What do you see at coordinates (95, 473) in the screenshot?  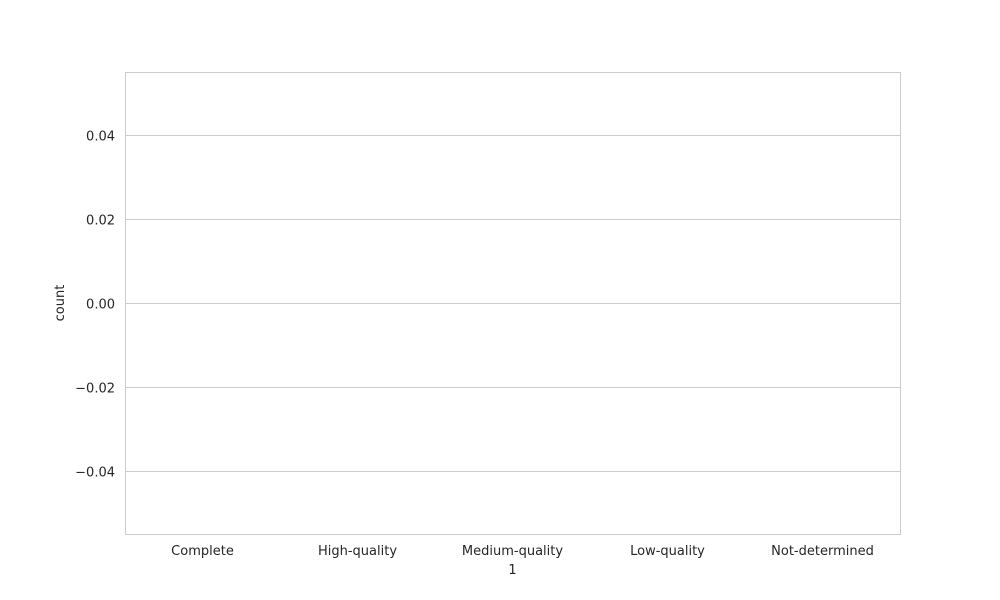 I see `y-tick-label: −0.04` at bounding box center [95, 473].